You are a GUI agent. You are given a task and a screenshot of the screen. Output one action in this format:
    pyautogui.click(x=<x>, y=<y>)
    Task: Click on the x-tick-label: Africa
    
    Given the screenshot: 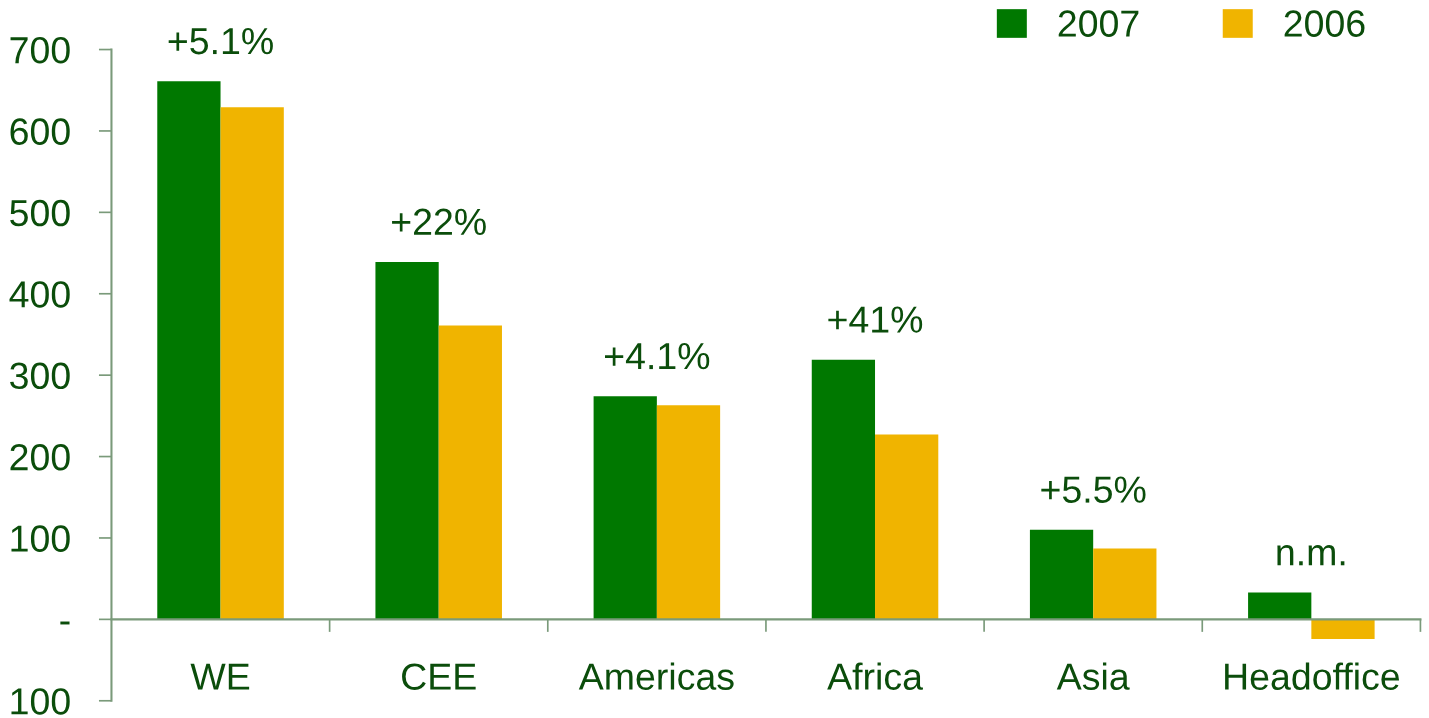 What is the action you would take?
    pyautogui.click(x=875, y=676)
    